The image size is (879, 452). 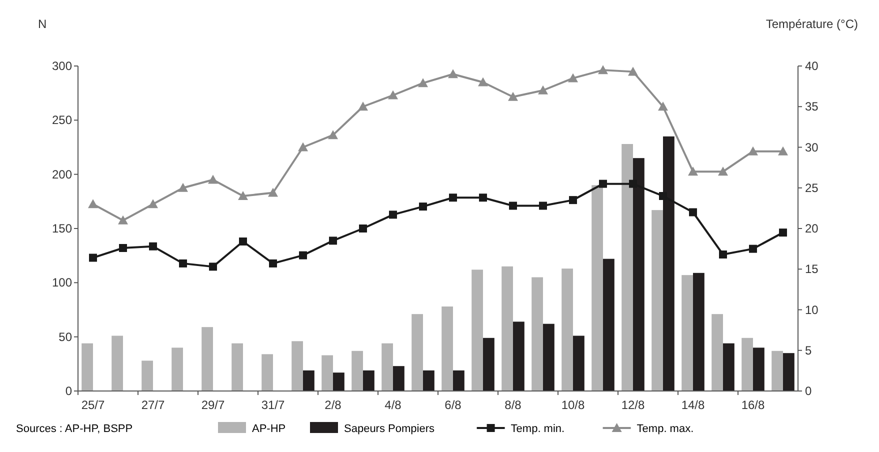 I want to click on y2-tick-label: 15, so click(x=812, y=269).